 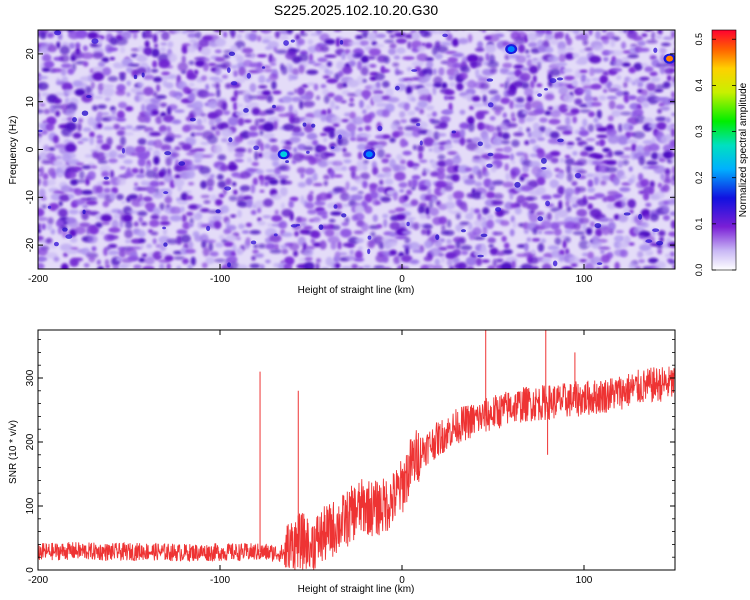 I want to click on colorbar-ticks: 0.00.10.20.30.40.5, so click(x=715, y=154).